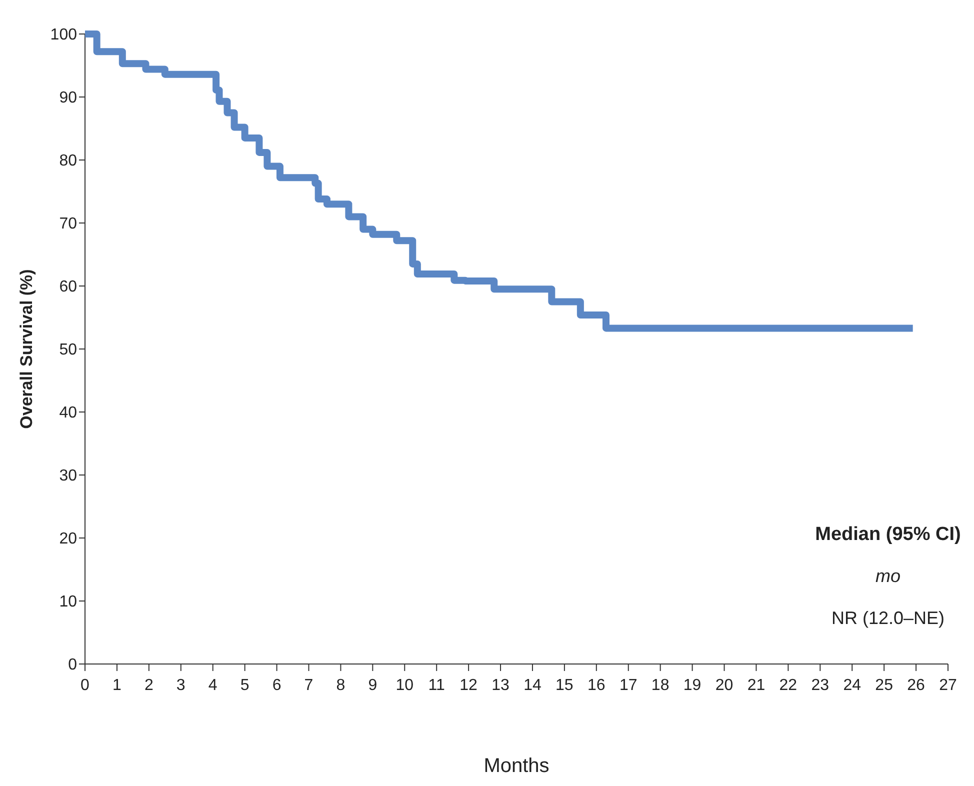  What do you see at coordinates (26, 349) in the screenshot?
I see `y-axis-title: Overall Survival (%)` at bounding box center [26, 349].